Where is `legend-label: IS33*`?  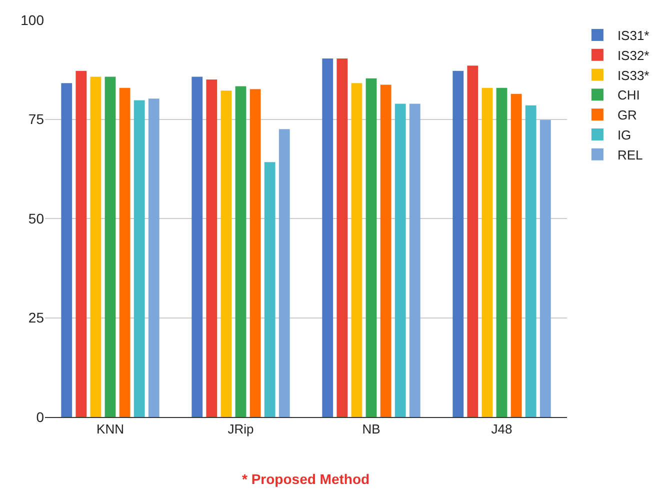
legend-label: IS33* is located at coordinates (633, 75).